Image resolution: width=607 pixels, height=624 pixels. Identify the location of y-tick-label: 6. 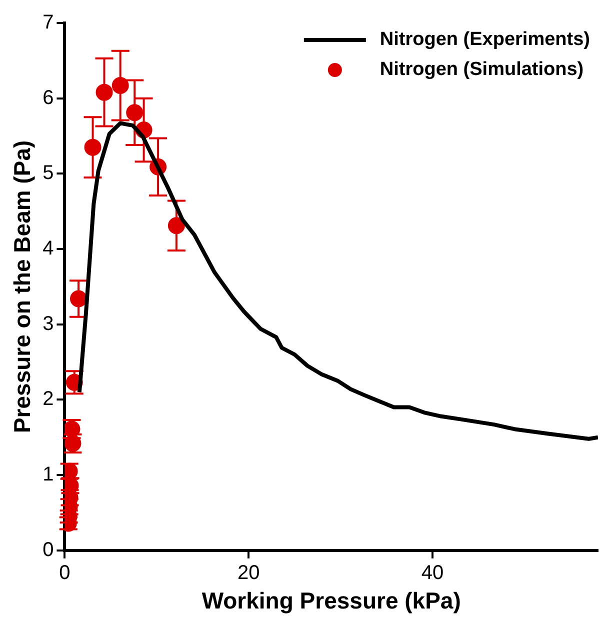
(48, 97).